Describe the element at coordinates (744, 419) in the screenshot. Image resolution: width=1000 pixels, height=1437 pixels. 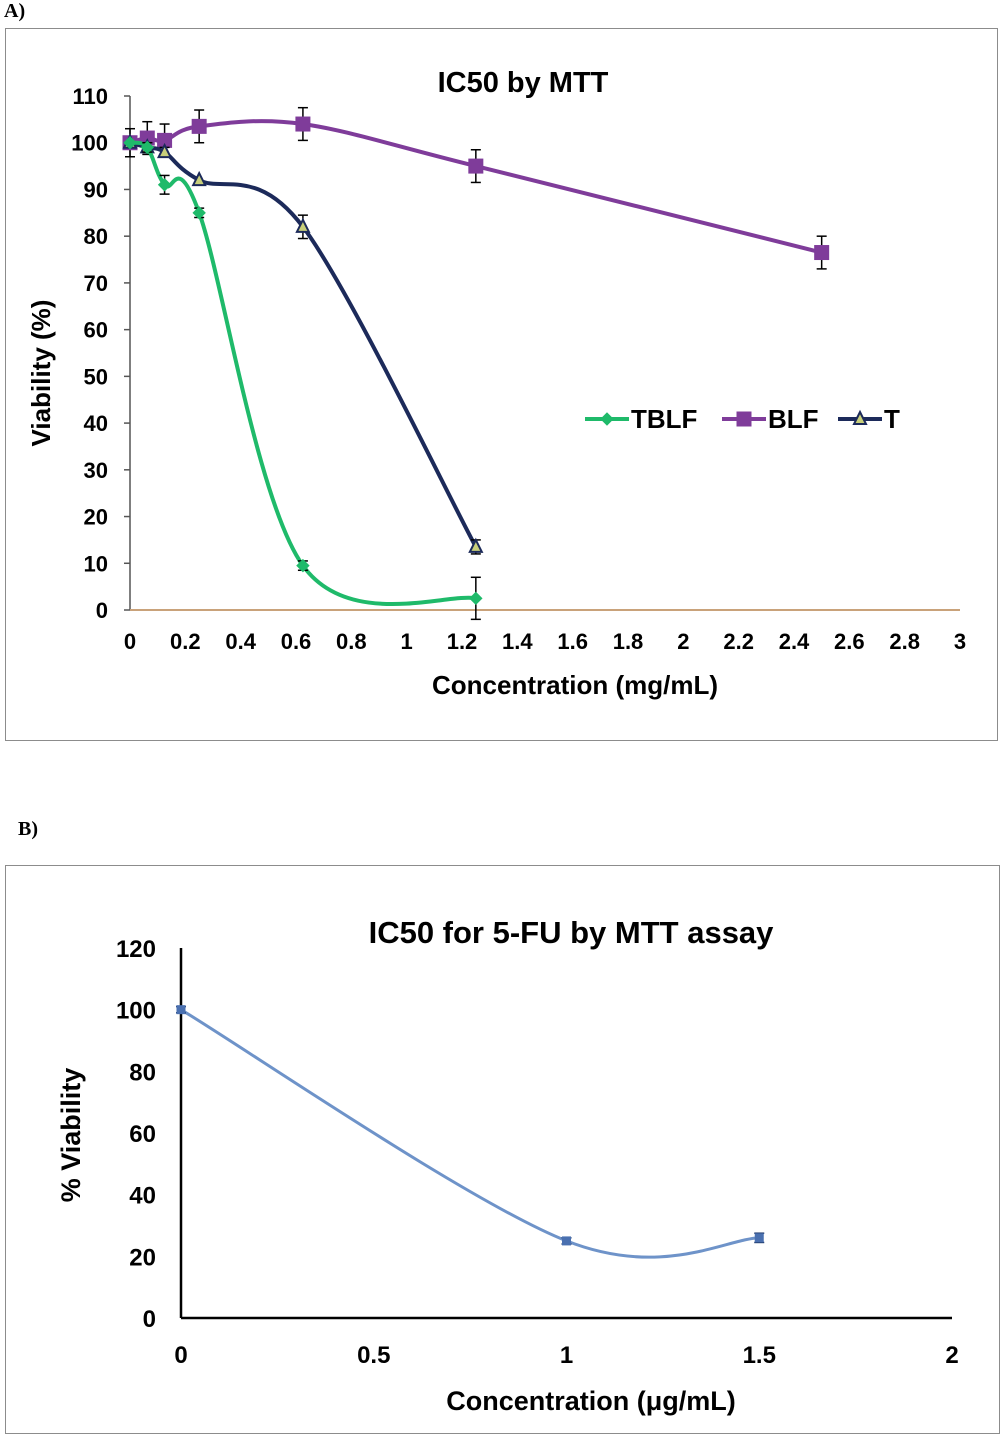
I see `chart-a-legend-marker-blf` at that location.